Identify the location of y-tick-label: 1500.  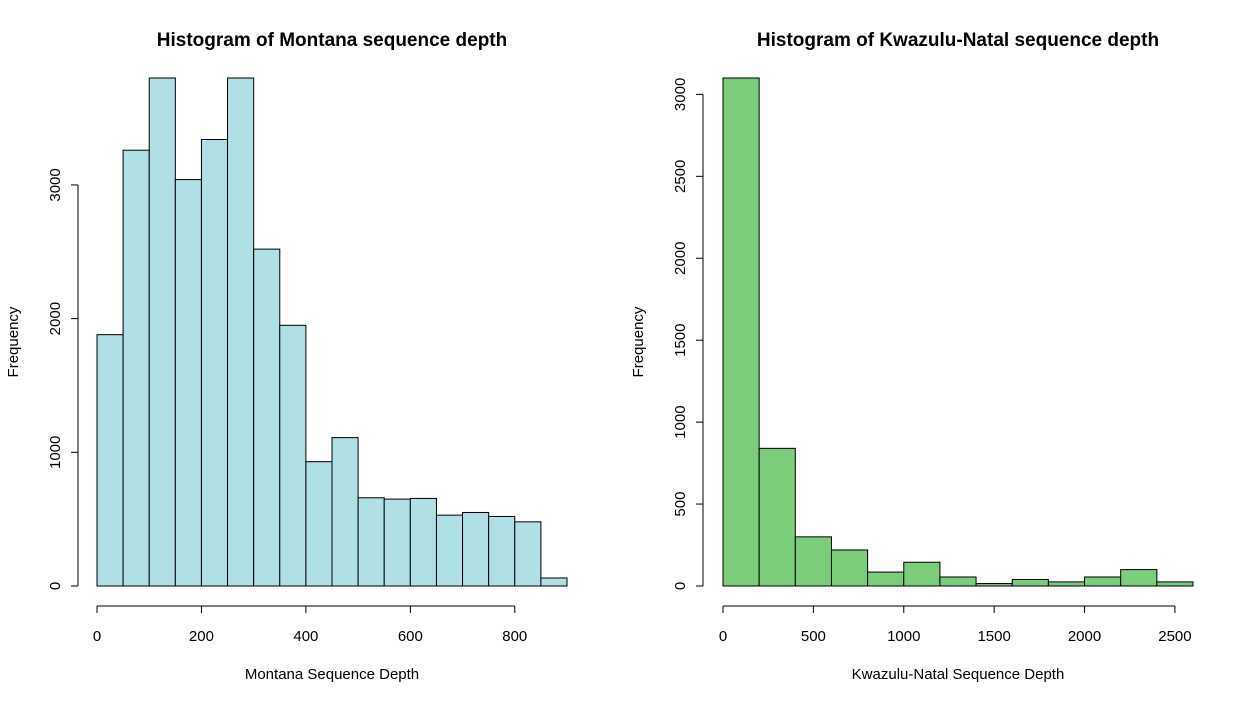
(680, 340).